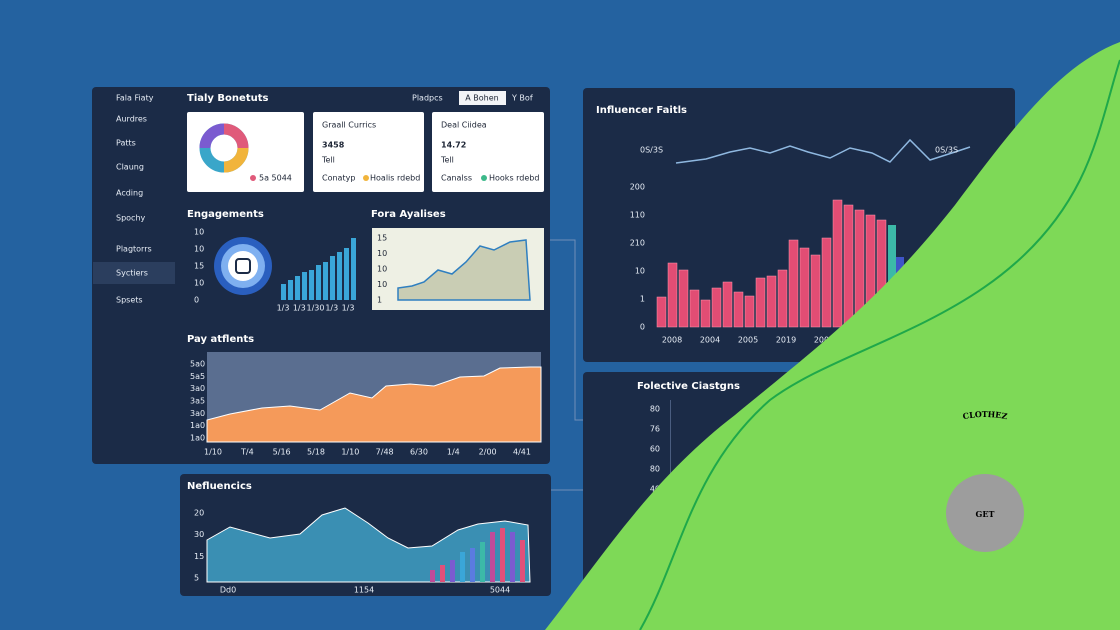 The image size is (1120, 630). What do you see at coordinates (349, 125) in the screenshot?
I see `card-title: Graall Currics` at bounding box center [349, 125].